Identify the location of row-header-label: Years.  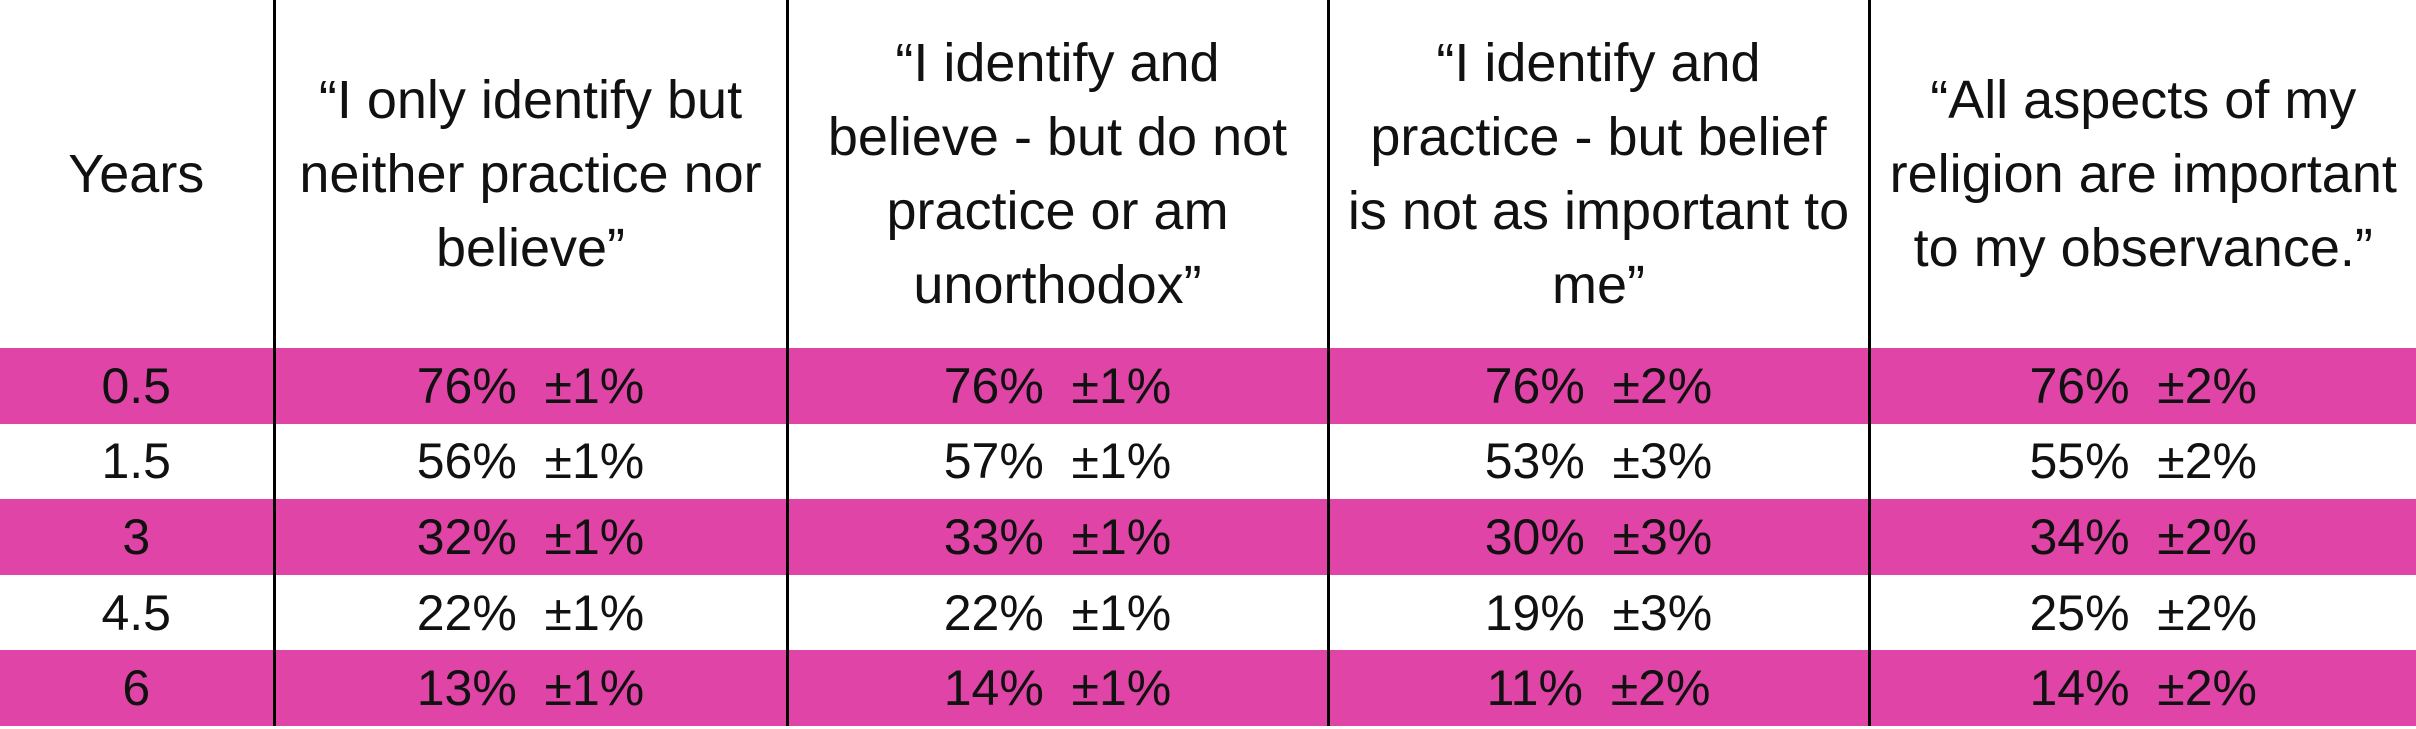
(136, 174).